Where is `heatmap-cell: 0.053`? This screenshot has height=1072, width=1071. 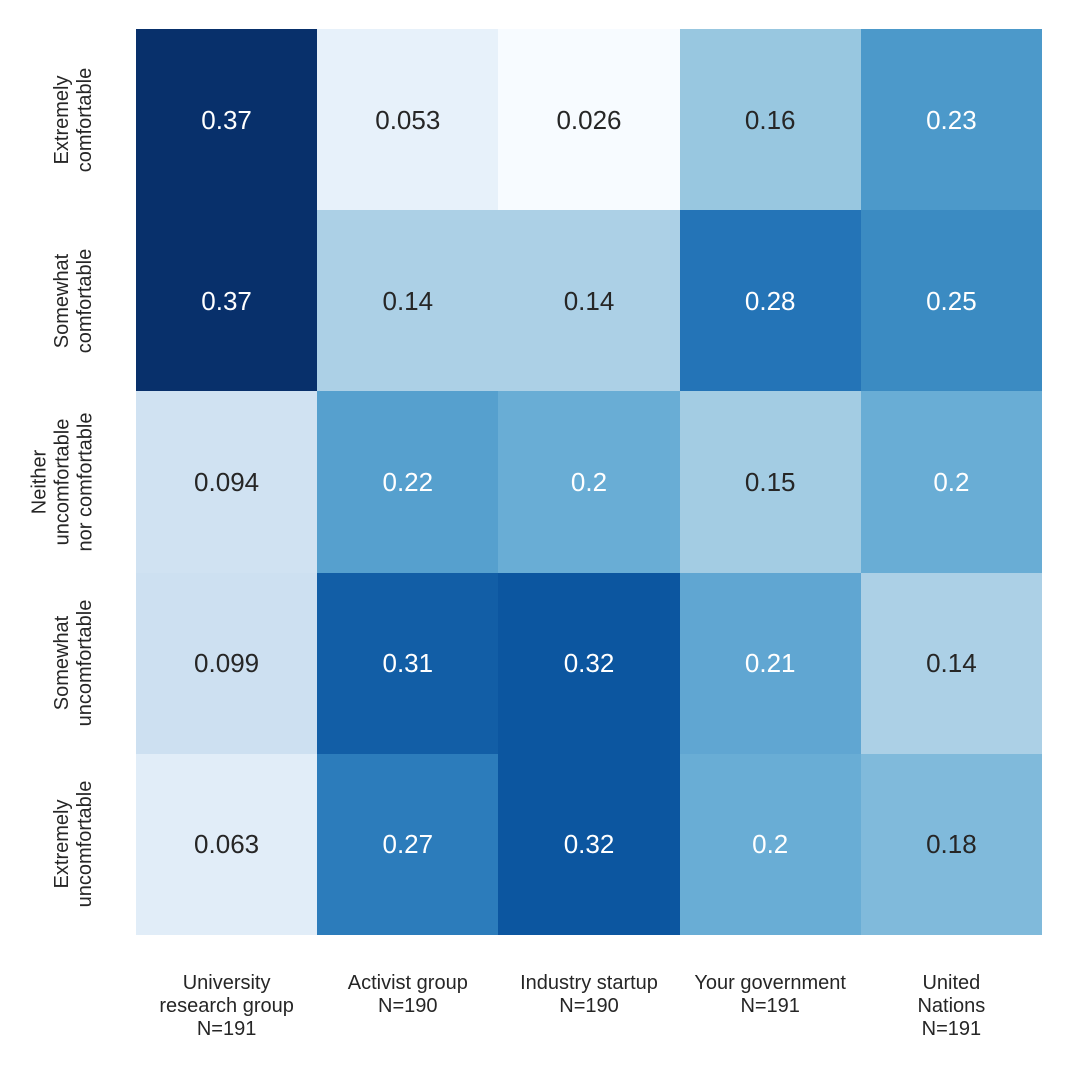 heatmap-cell: 0.053 is located at coordinates (408, 120).